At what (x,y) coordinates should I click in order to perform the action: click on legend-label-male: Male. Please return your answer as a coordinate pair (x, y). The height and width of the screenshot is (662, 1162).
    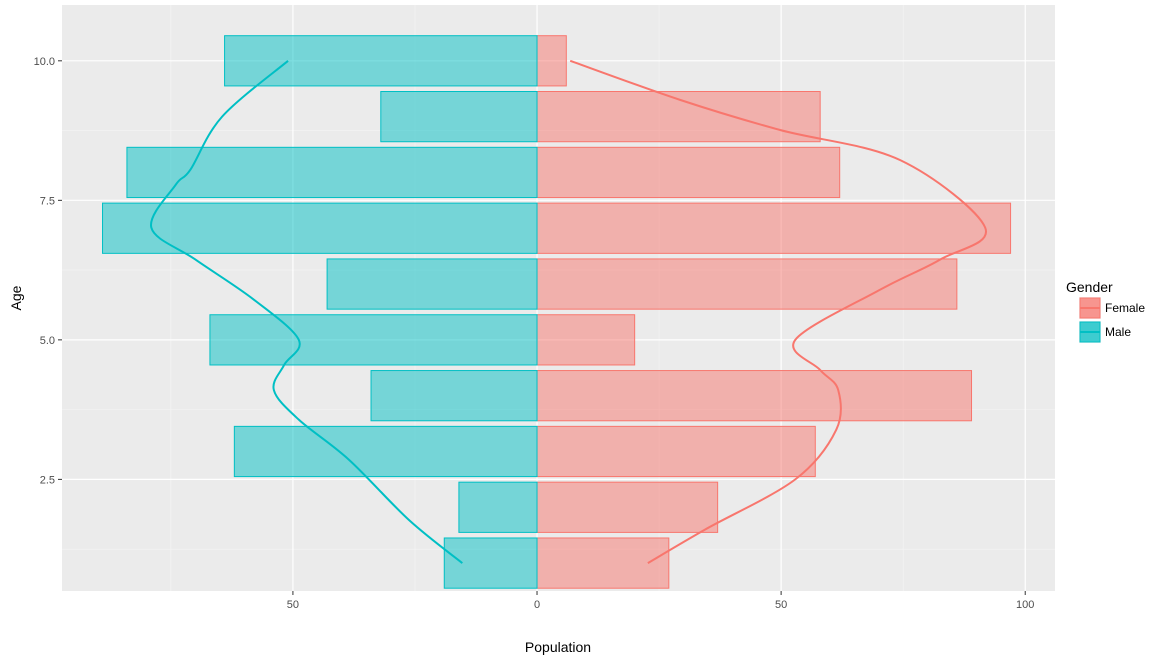
    Looking at the image, I should click on (1118, 332).